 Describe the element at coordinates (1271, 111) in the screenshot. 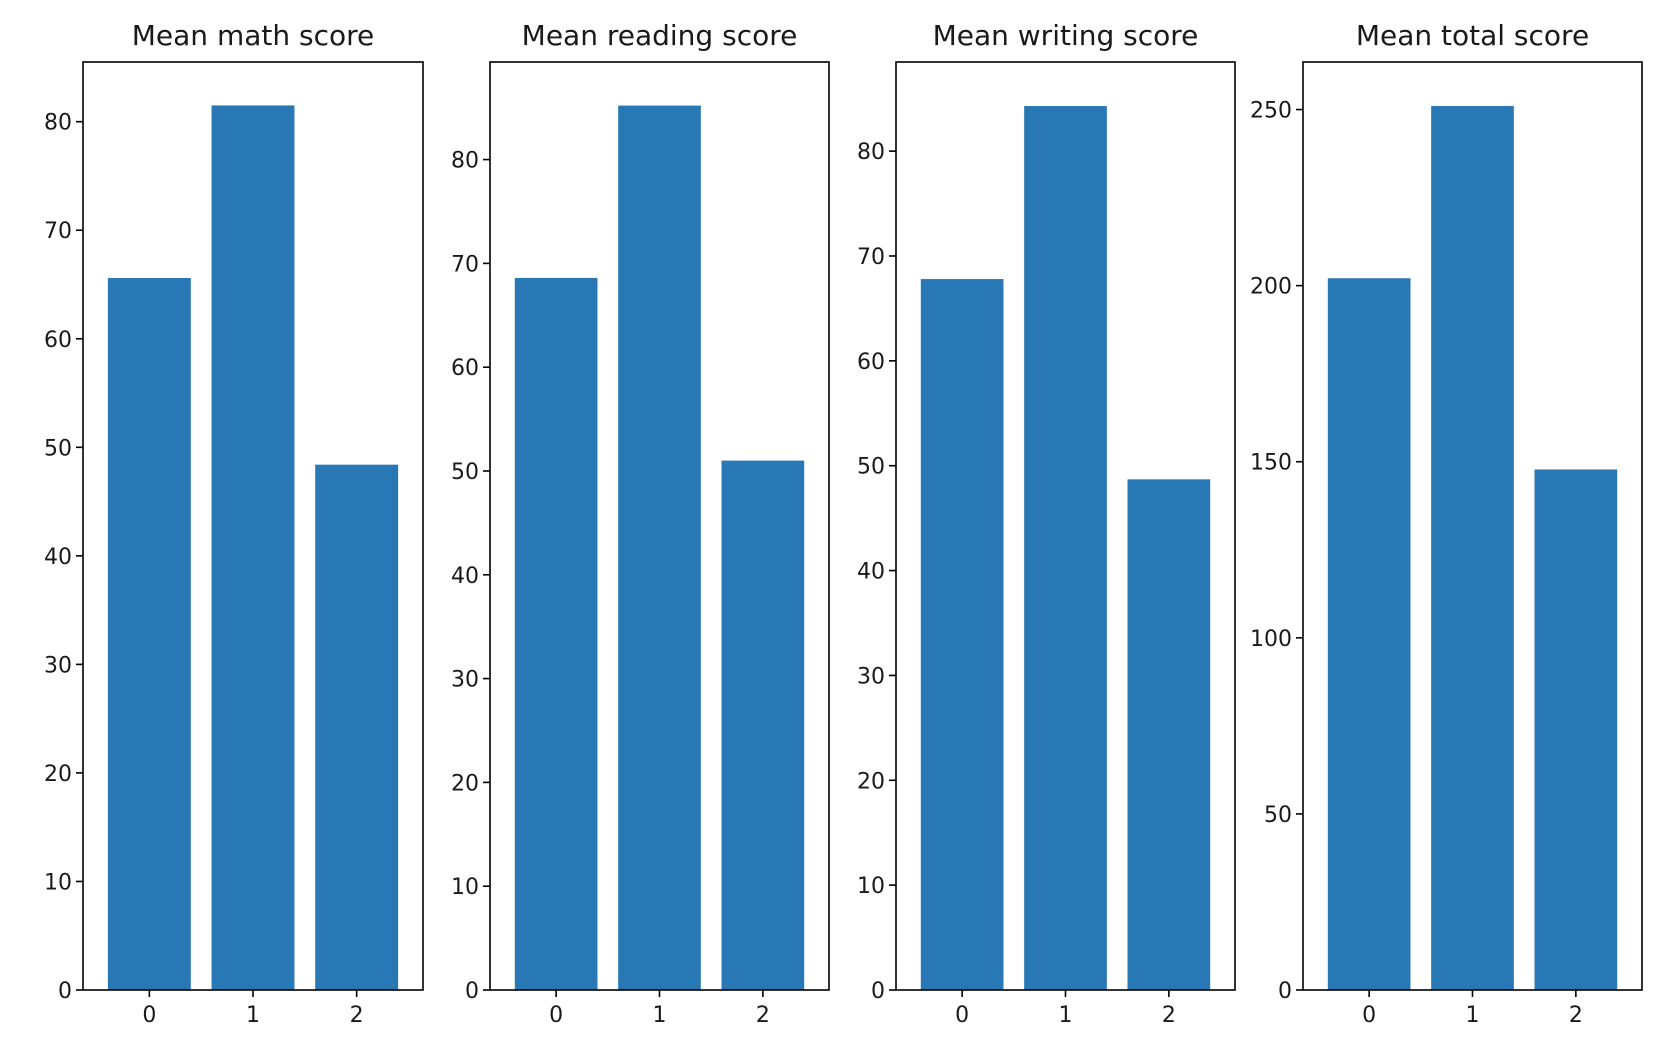

I see `y-tick-label: 250` at that location.